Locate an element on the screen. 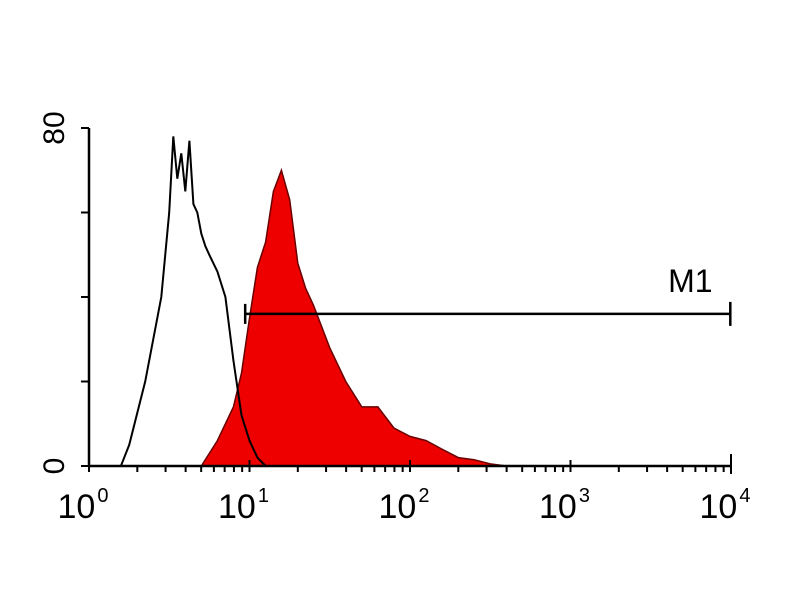 This screenshot has height=600, width=800. x-tick-label: 10 1 is located at coordinates (243, 505).